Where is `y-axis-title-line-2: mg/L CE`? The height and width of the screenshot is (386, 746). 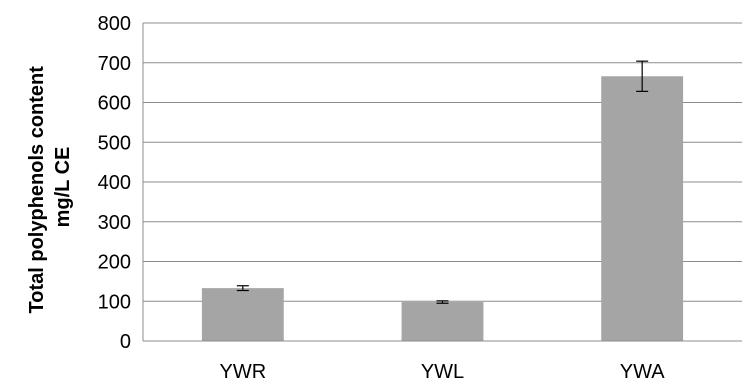
y-axis-title-line-2: mg/L CE is located at coordinates (63, 187).